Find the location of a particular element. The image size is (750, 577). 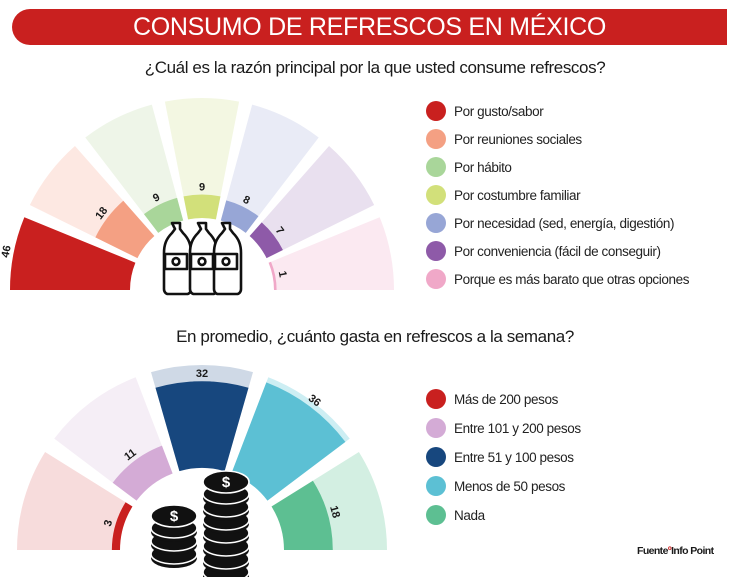

legend-item: Nada is located at coordinates (455, 515).